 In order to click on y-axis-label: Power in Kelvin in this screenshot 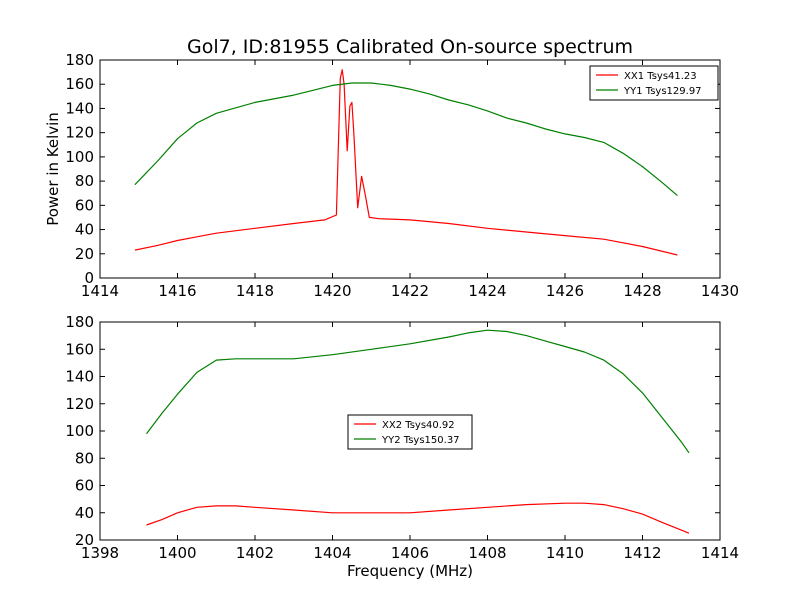, I will do `click(53, 169)`.